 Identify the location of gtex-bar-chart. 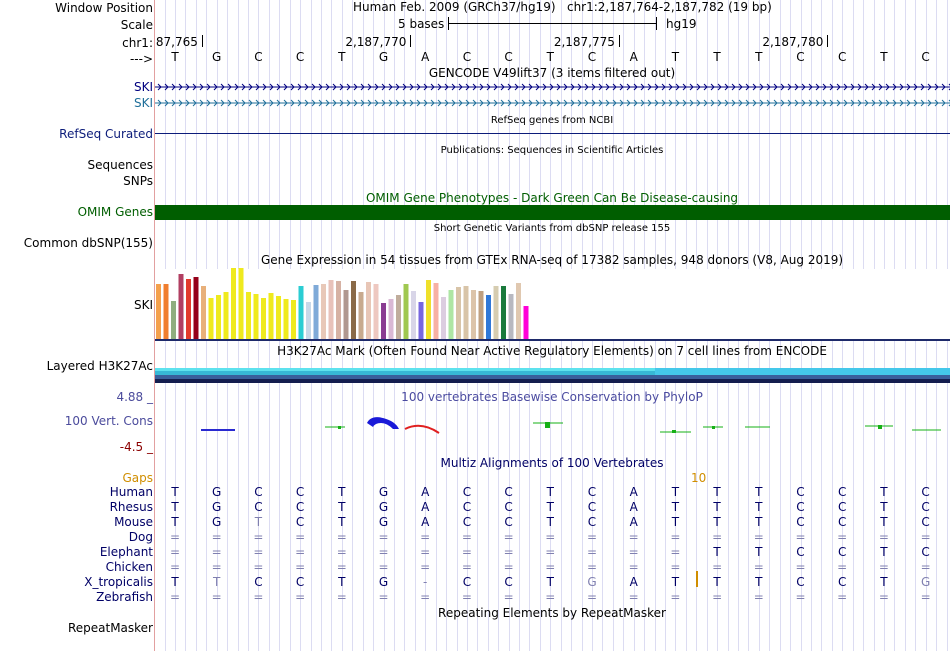
(552, 305).